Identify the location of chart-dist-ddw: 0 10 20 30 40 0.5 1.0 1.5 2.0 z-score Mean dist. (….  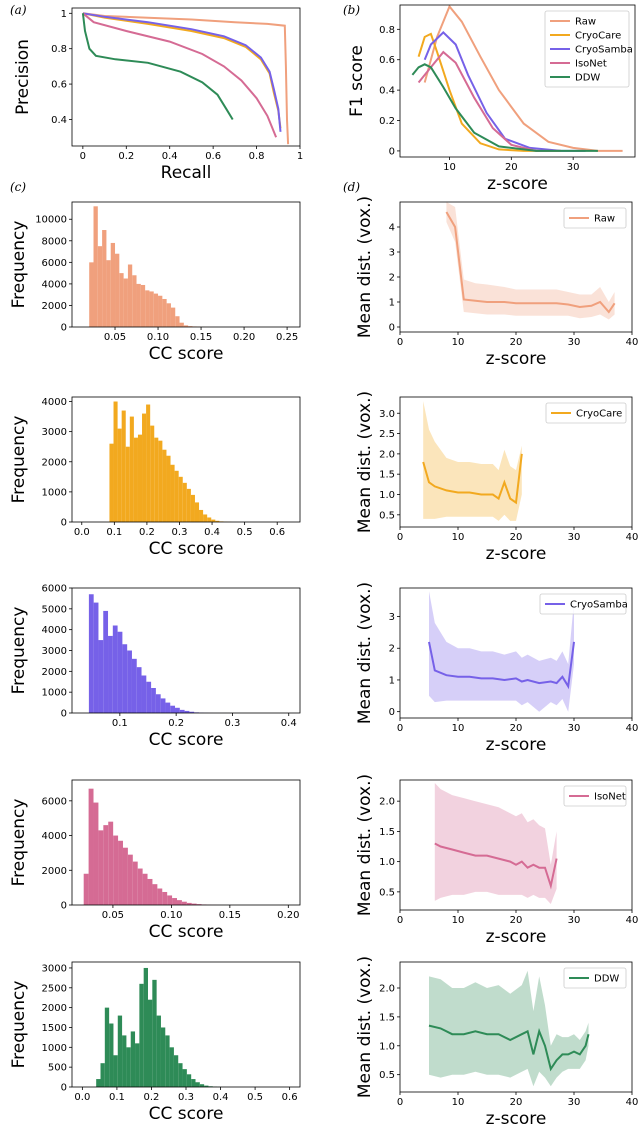
(496, 1042).